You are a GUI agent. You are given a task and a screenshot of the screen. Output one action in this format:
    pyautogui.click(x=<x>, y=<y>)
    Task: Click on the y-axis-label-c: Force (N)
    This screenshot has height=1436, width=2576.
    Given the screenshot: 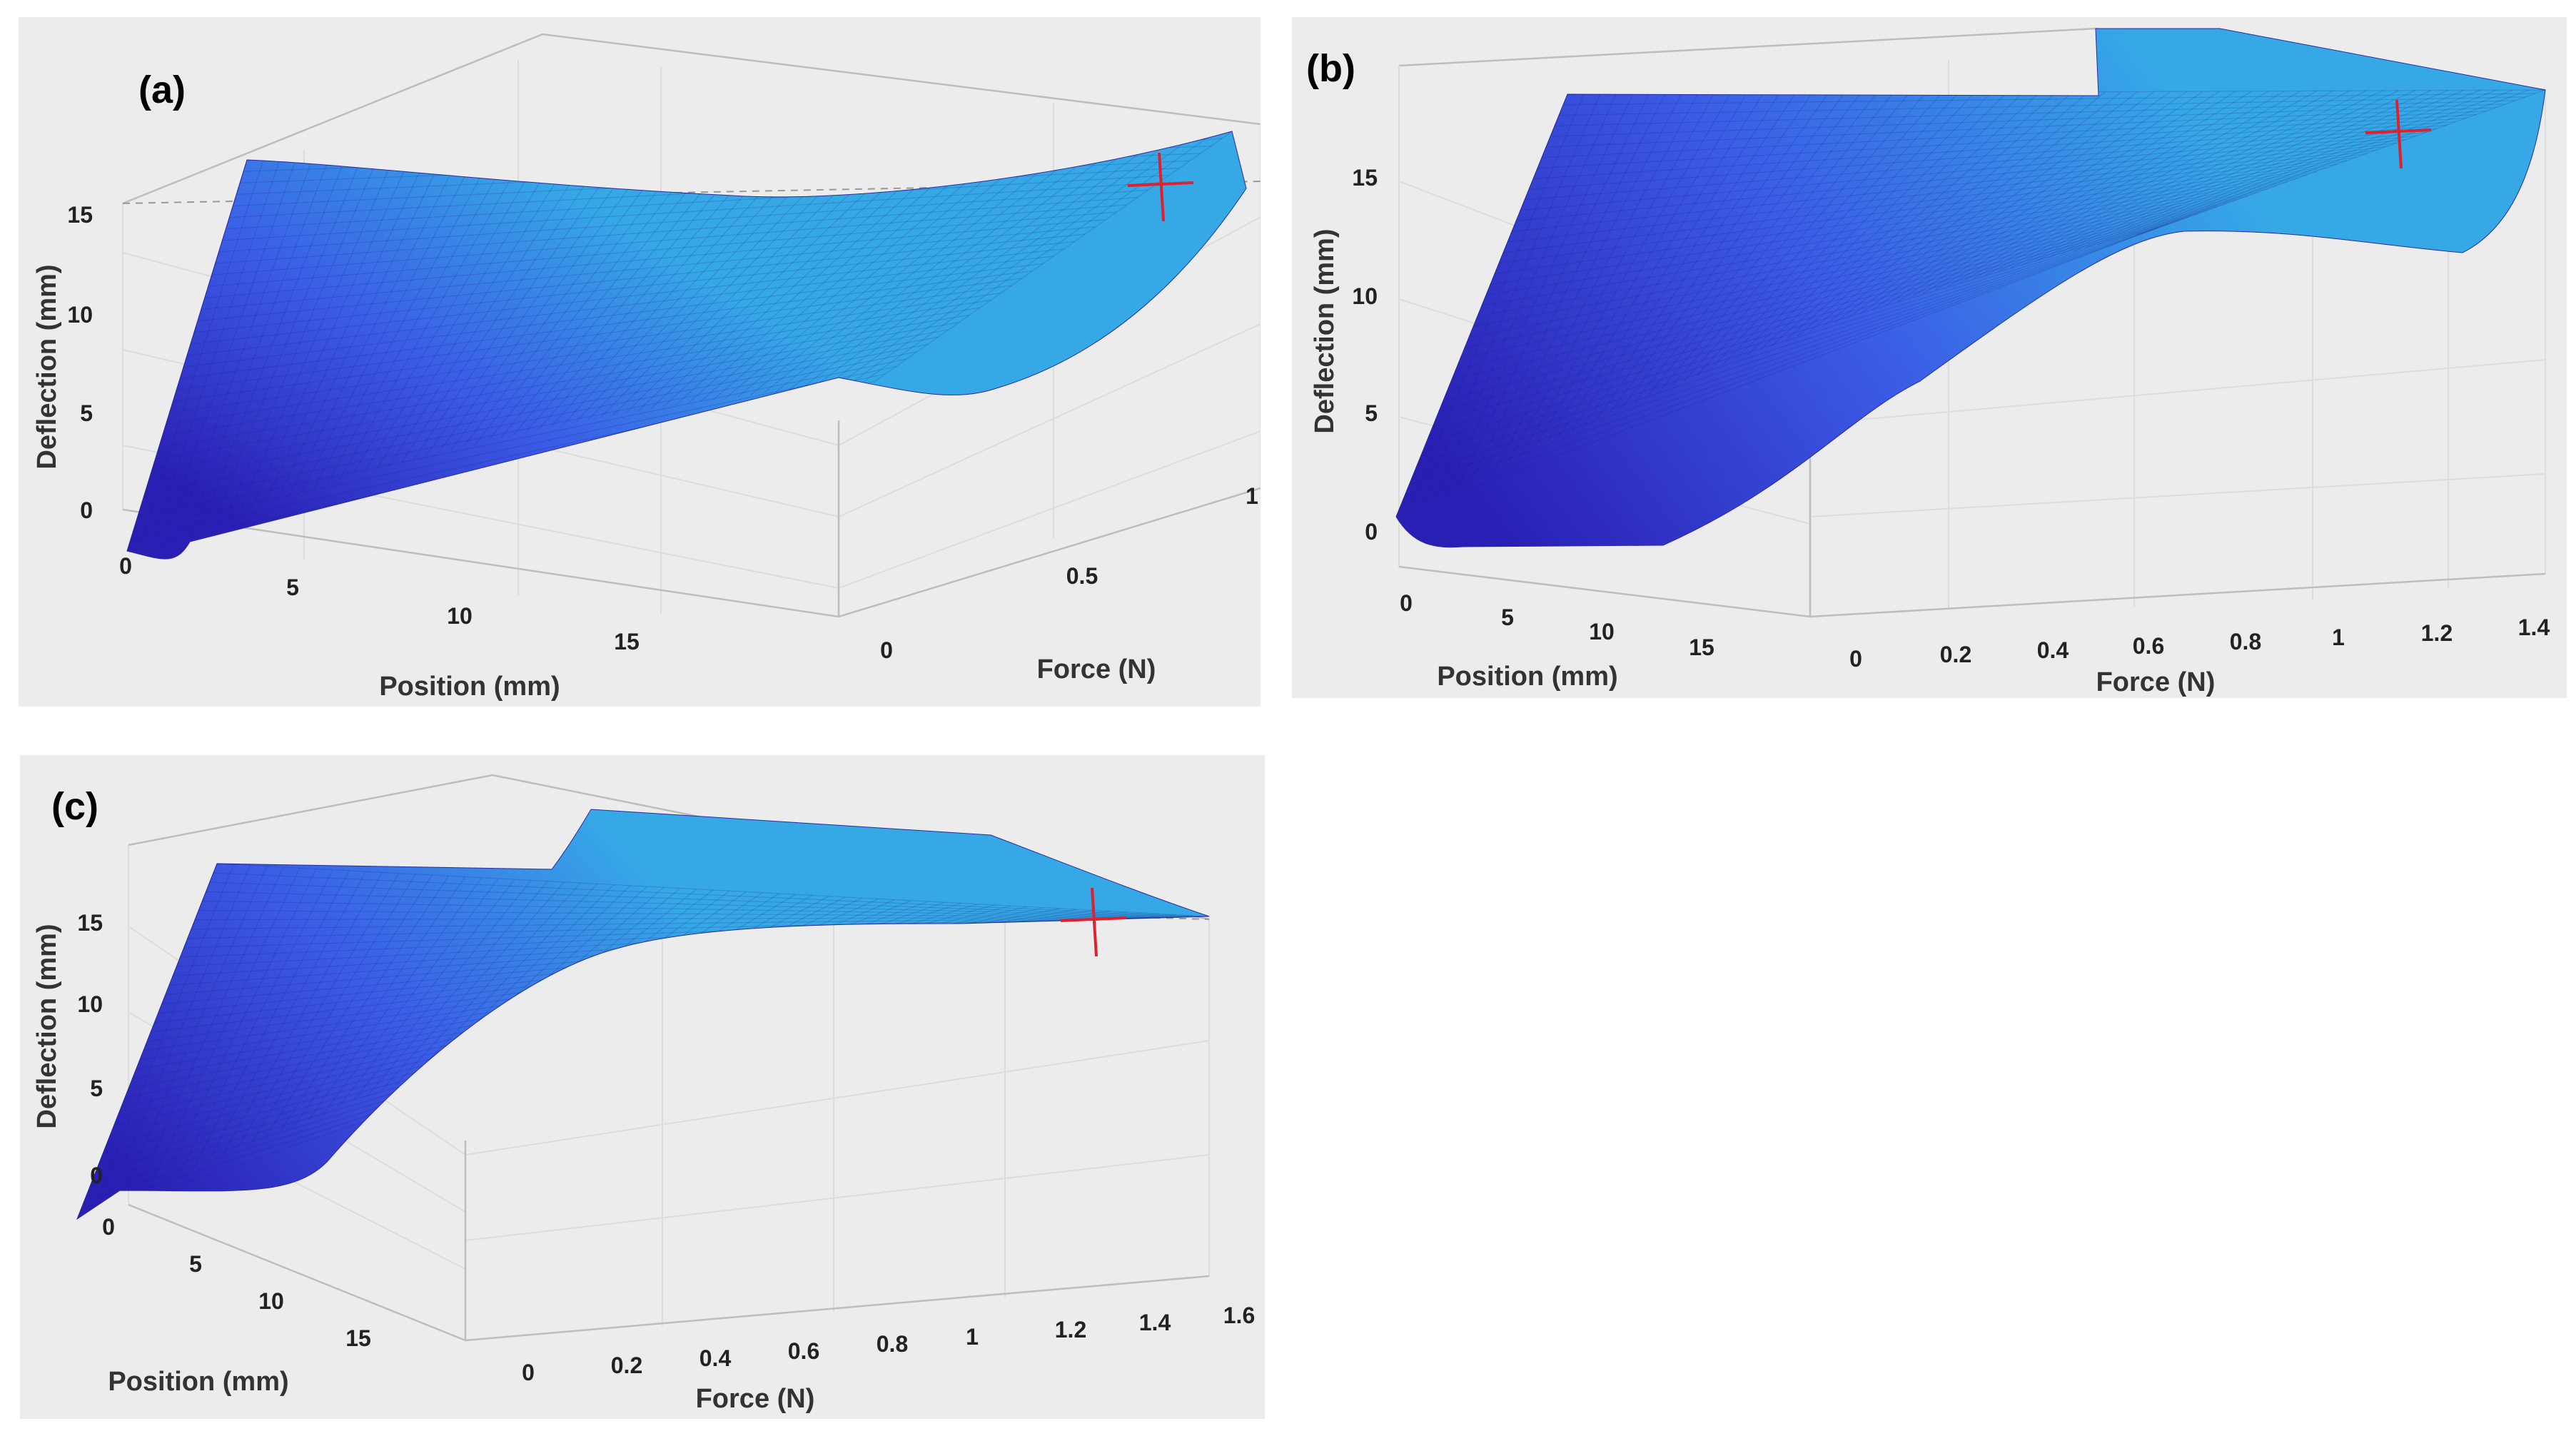 What is the action you would take?
    pyautogui.click(x=755, y=1399)
    